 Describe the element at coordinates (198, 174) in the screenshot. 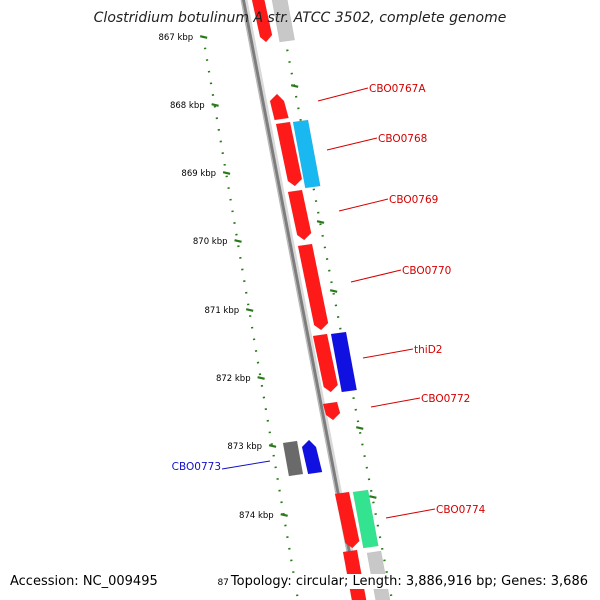

I see `tick-label: 869 kbp` at that location.